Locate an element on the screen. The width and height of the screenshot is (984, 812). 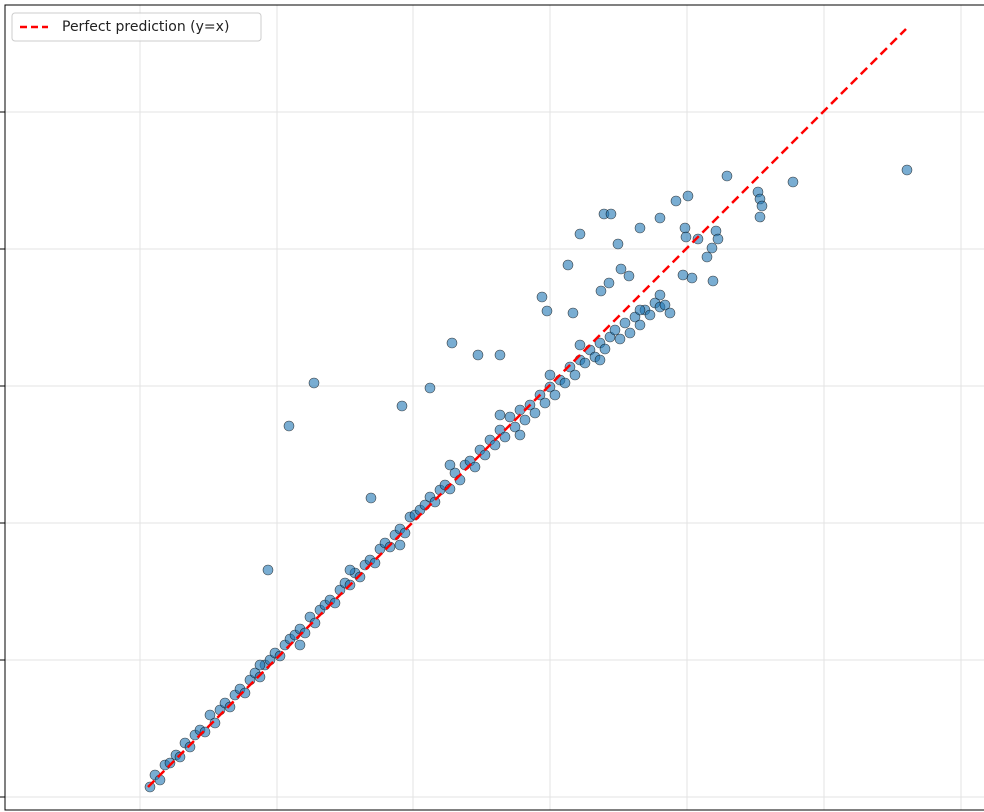
legend-label: Perfect prediction (y=x) is located at coordinates (145, 27).